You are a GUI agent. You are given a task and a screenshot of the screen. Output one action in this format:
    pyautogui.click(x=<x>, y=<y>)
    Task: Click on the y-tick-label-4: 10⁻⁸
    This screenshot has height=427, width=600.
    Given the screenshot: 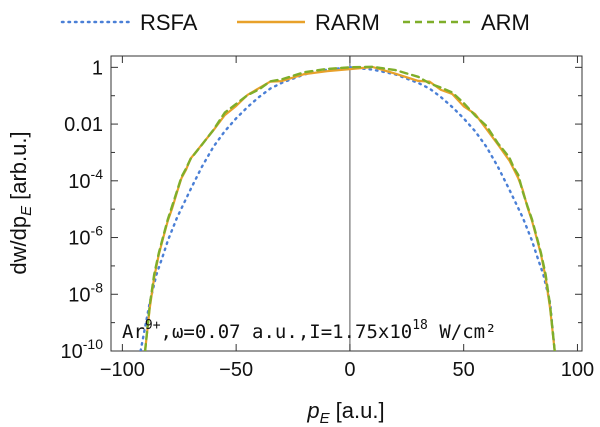 What is the action you would take?
    pyautogui.click(x=85, y=292)
    